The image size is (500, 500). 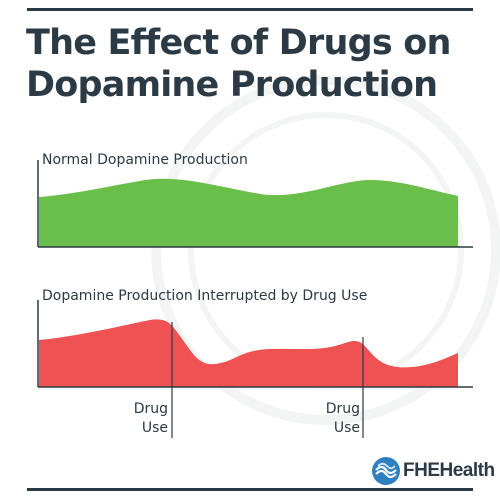 I want to click on interrupted-production-area, so click(x=248, y=353).